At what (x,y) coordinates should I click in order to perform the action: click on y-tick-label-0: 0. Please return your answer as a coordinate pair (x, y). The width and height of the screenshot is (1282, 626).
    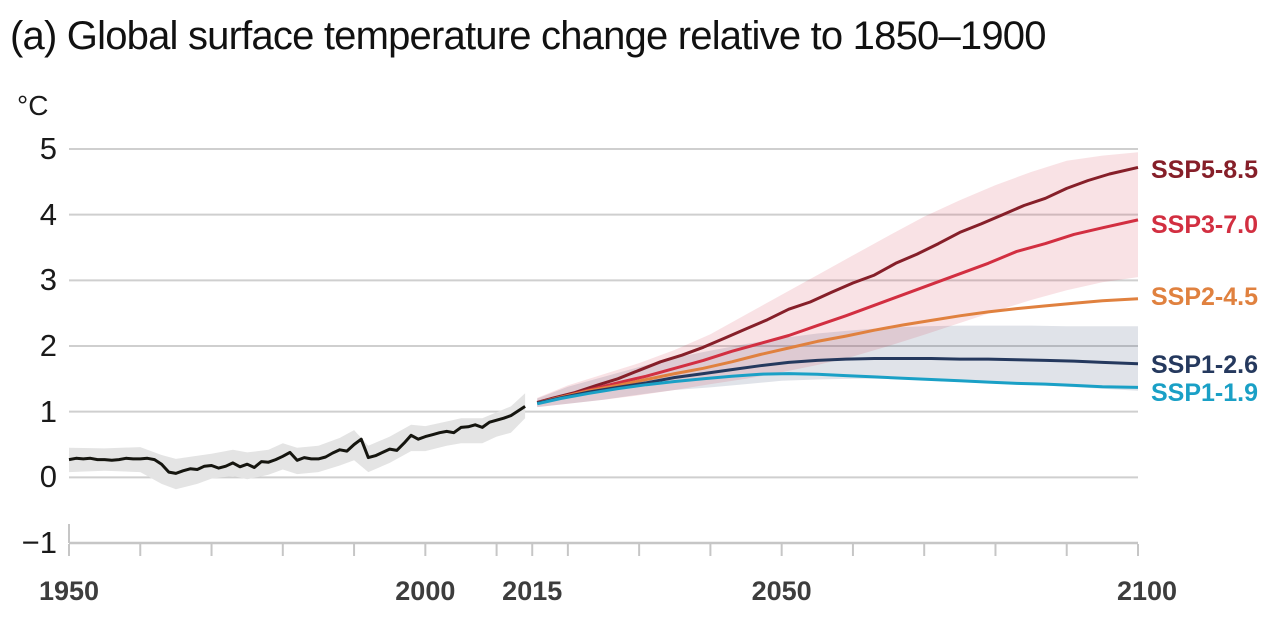
    Looking at the image, I should click on (48, 477).